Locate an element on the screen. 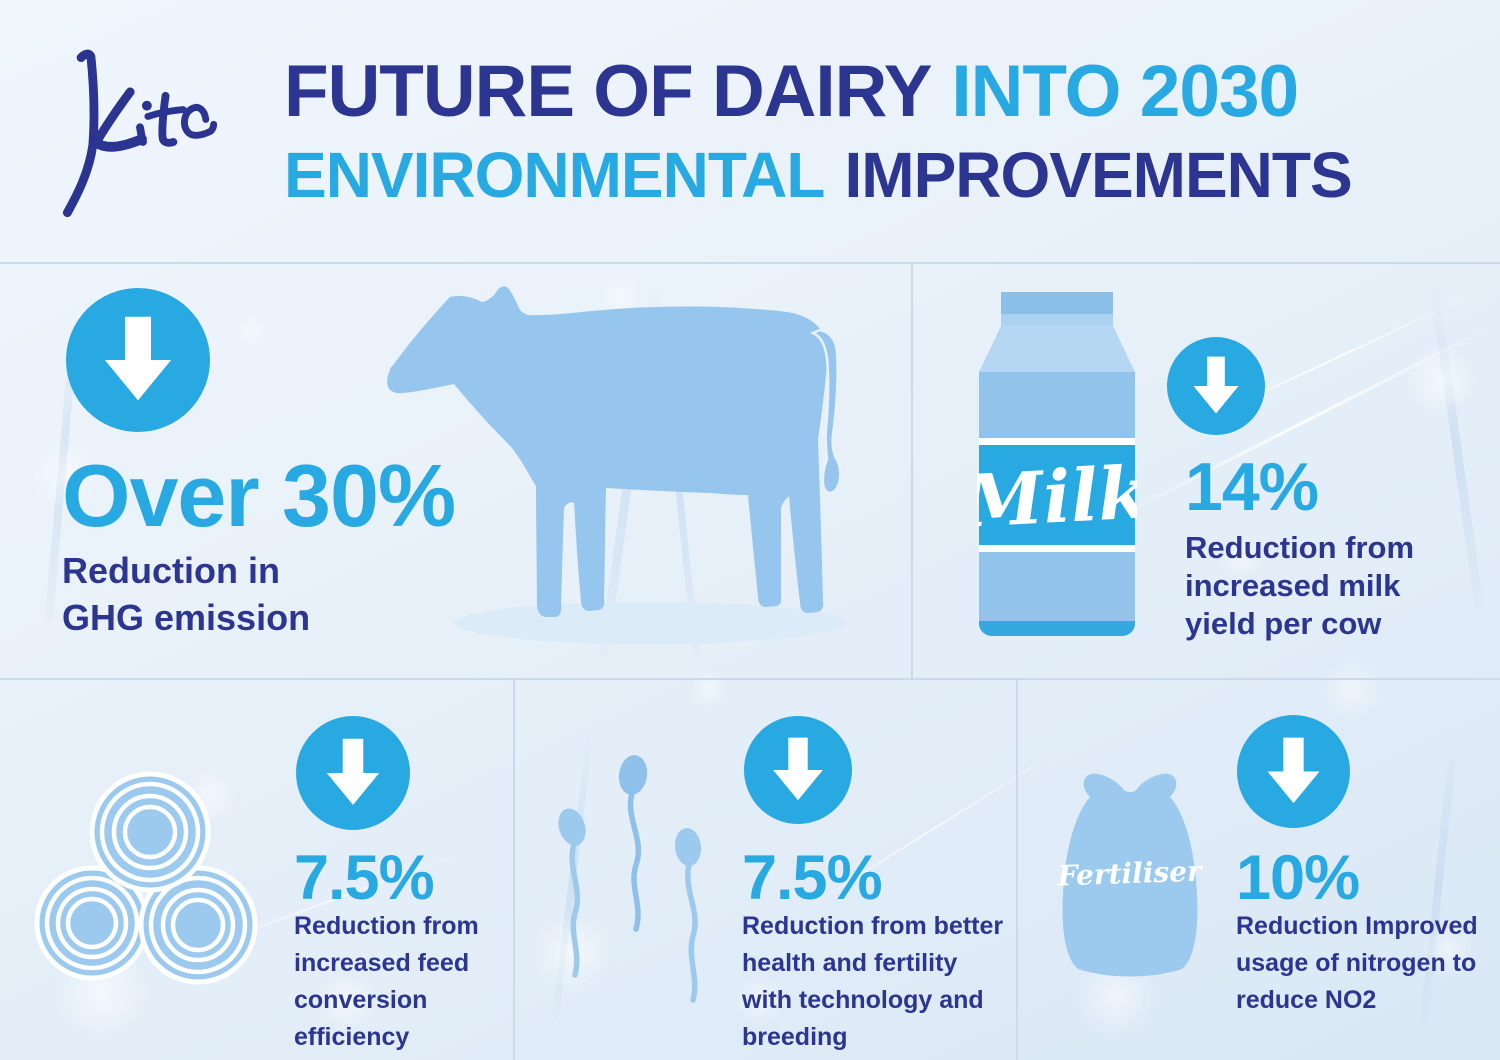 This screenshot has width=1500, height=1060. milk-carton-illustration: Milk is located at coordinates (1057, 467).